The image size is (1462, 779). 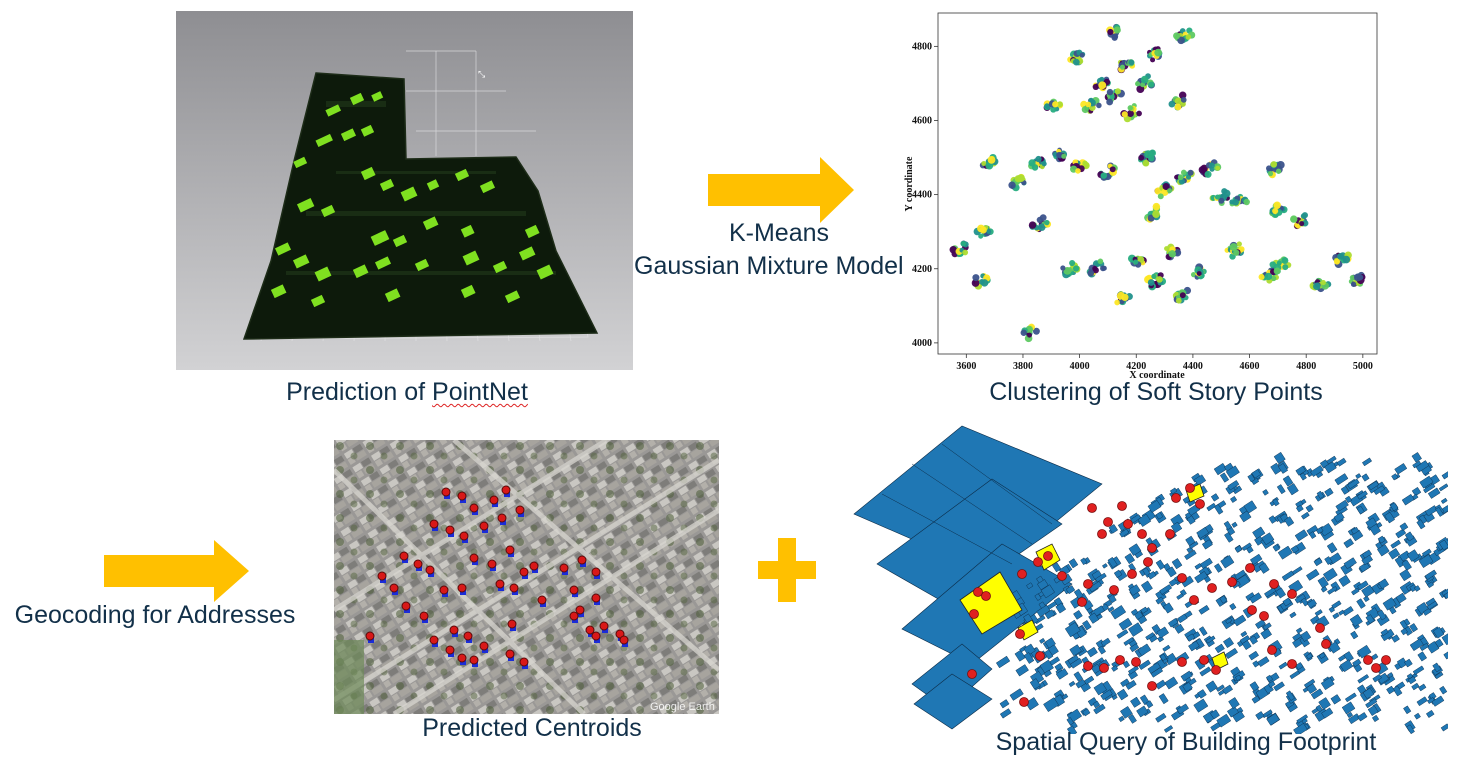 I want to click on centroid-markers, so click(x=497, y=577).